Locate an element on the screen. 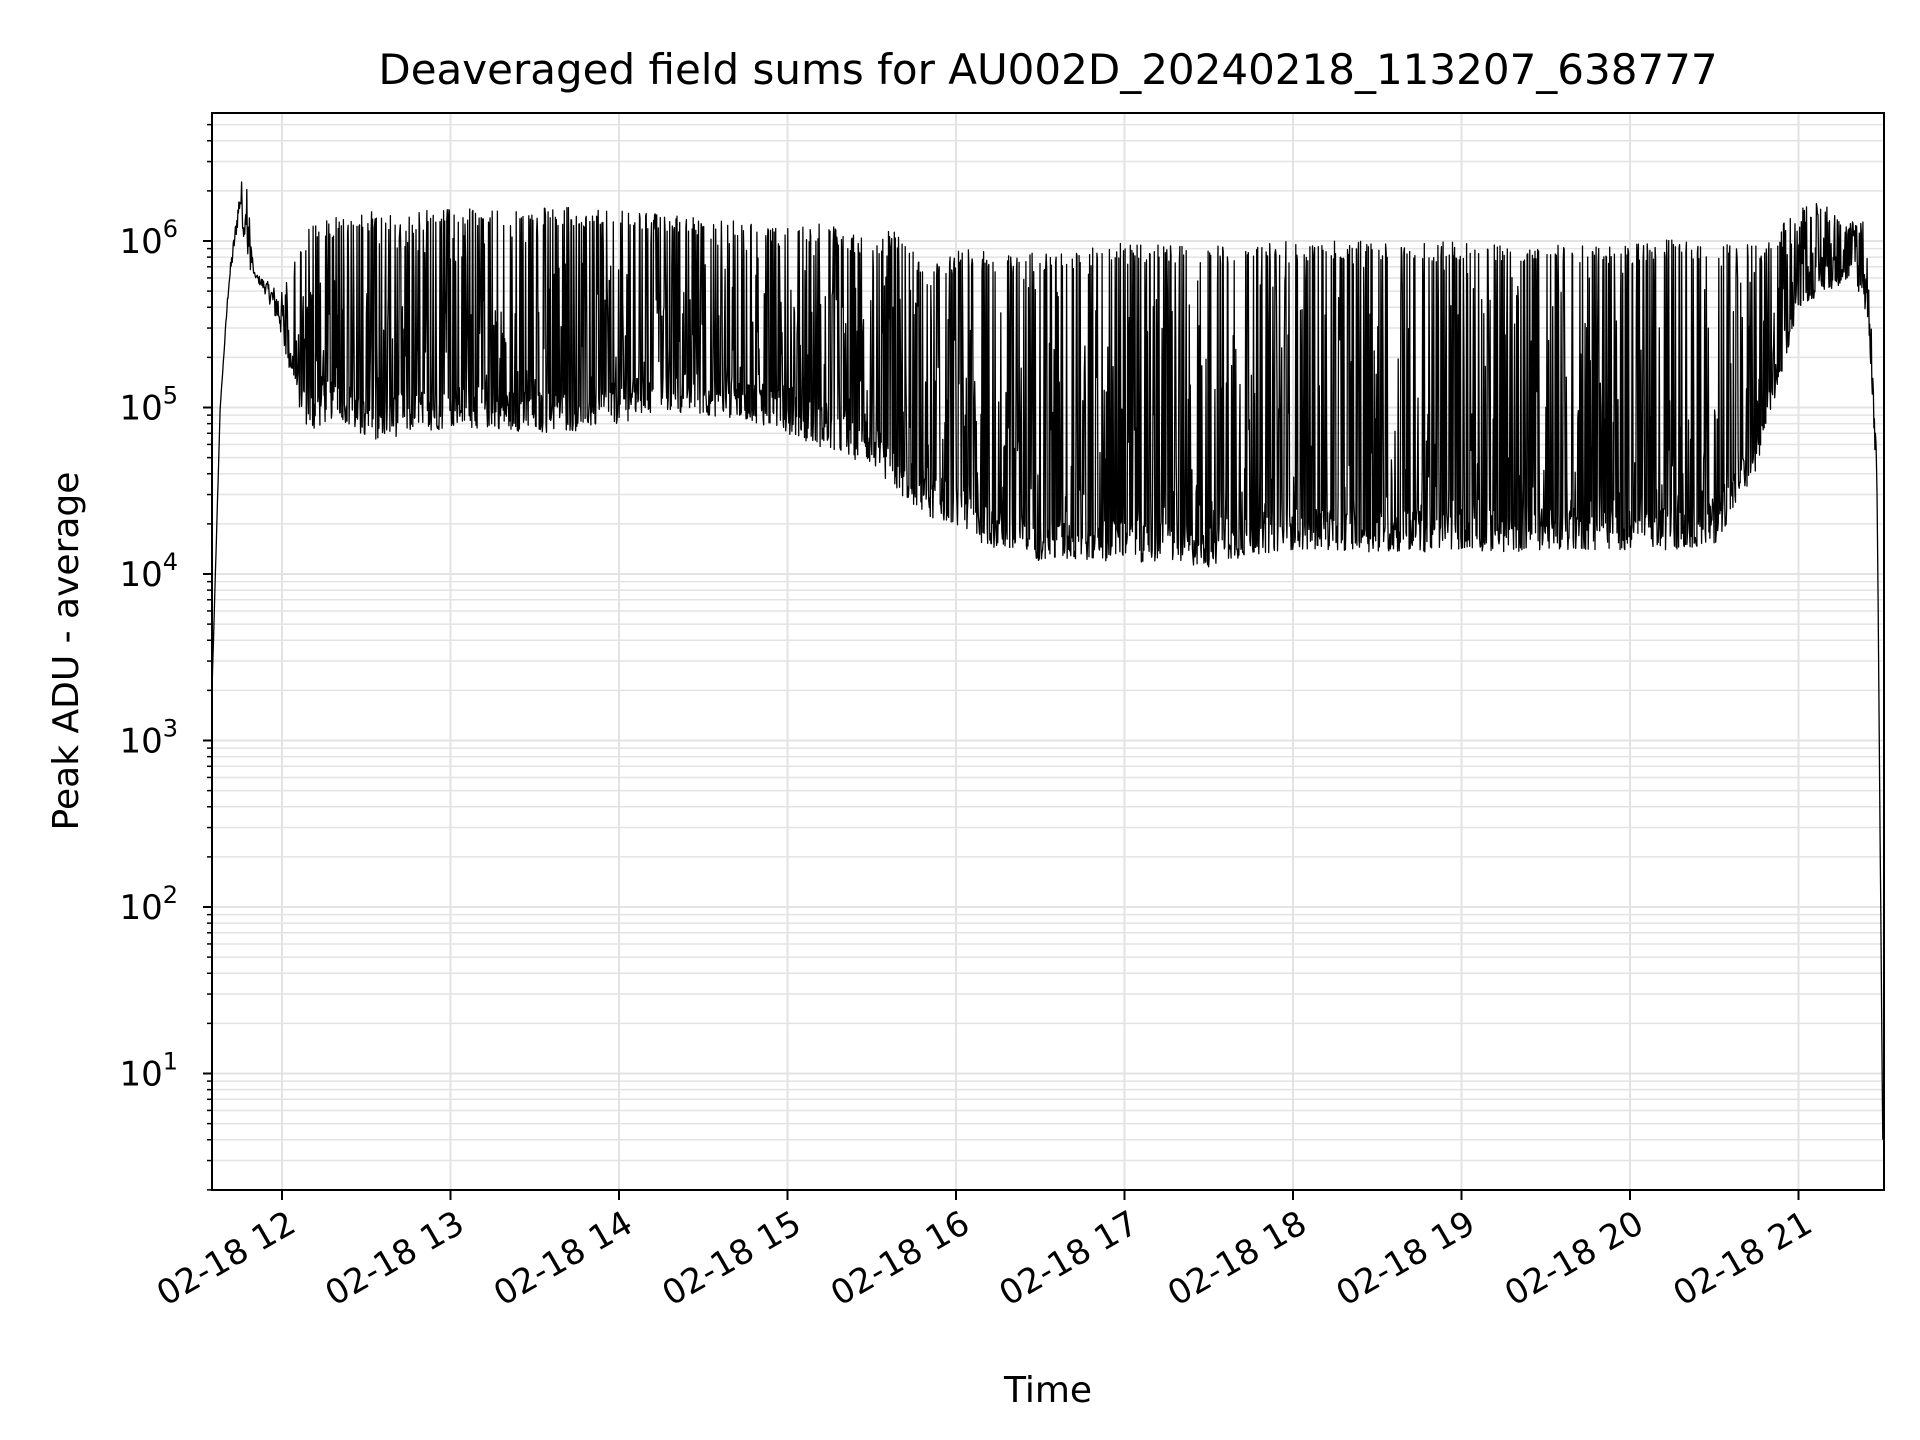 This screenshot has height=1440, width=1920. y-tick-label: 10⁵ is located at coordinates (148, 405).